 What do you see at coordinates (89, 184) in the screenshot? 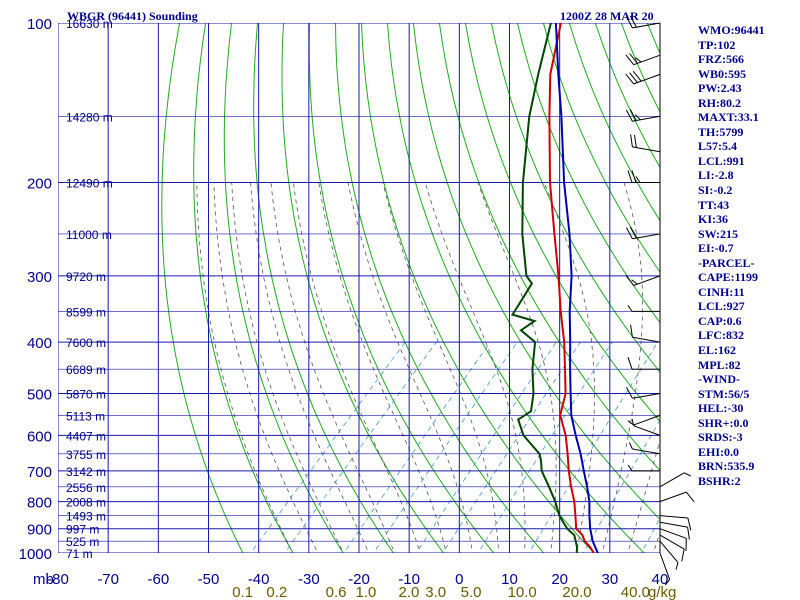
I see `height-label: 12490 m` at bounding box center [89, 184].